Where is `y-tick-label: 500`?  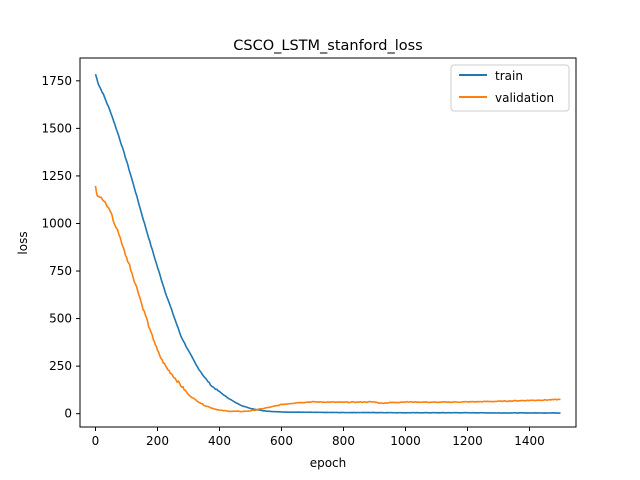 y-tick-label: 500 is located at coordinates (60, 319).